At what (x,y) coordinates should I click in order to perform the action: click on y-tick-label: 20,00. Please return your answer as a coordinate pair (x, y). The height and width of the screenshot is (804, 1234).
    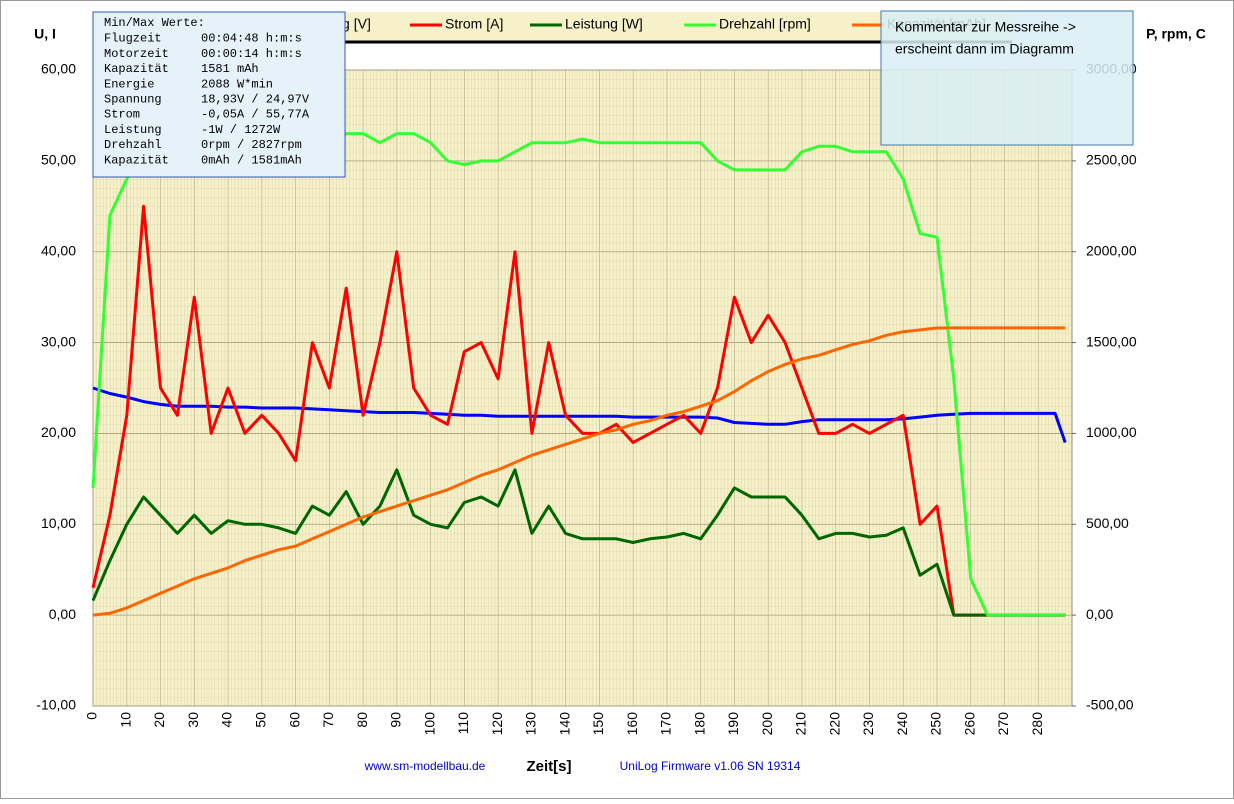
    Looking at the image, I should click on (58, 432).